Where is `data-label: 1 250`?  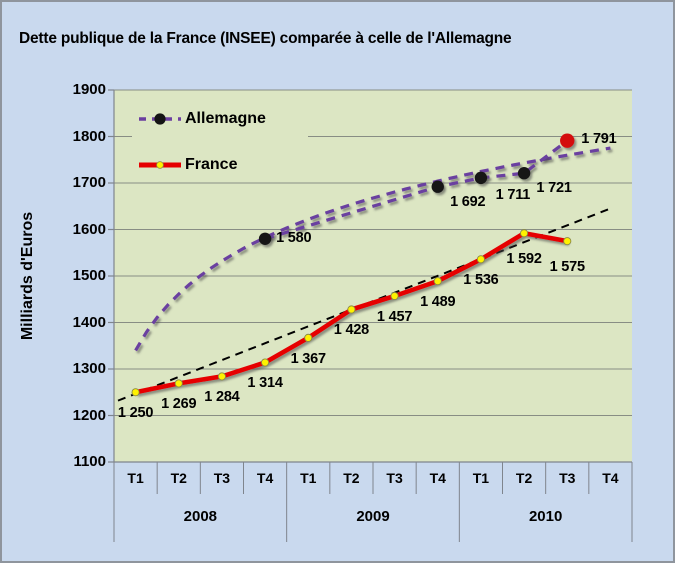
data-label: 1 250 is located at coordinates (135, 413).